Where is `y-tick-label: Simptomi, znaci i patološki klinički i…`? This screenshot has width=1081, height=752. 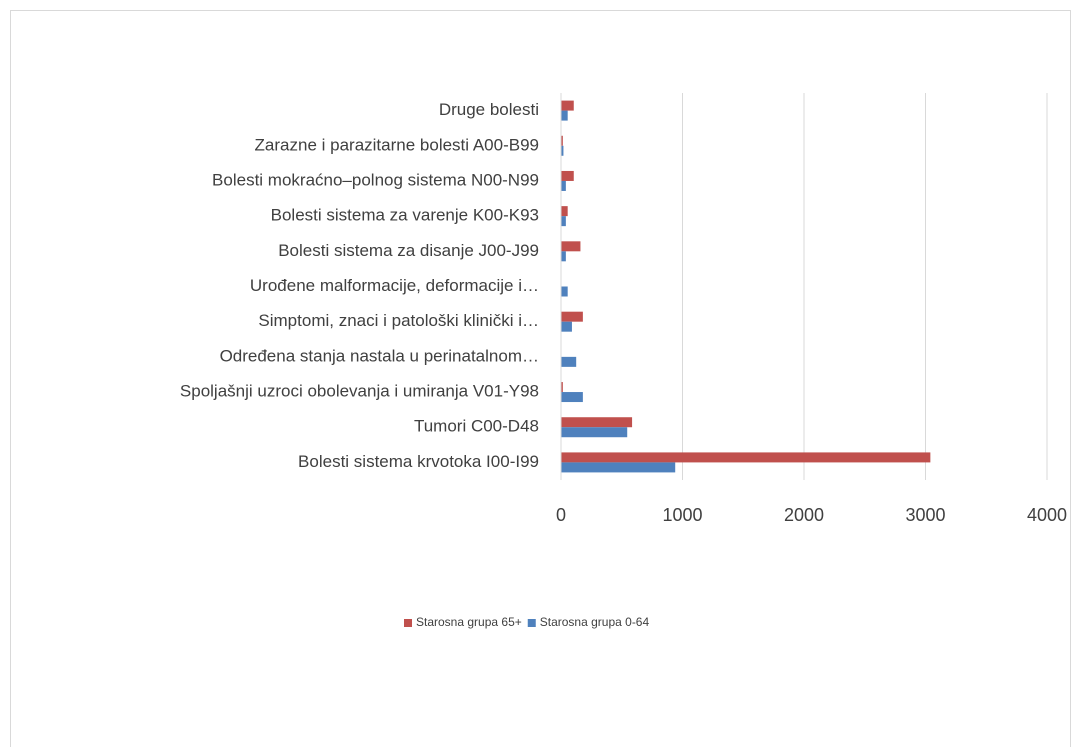
y-tick-label: Simptomi, znaci i patološki klinički i… is located at coordinates (398, 320).